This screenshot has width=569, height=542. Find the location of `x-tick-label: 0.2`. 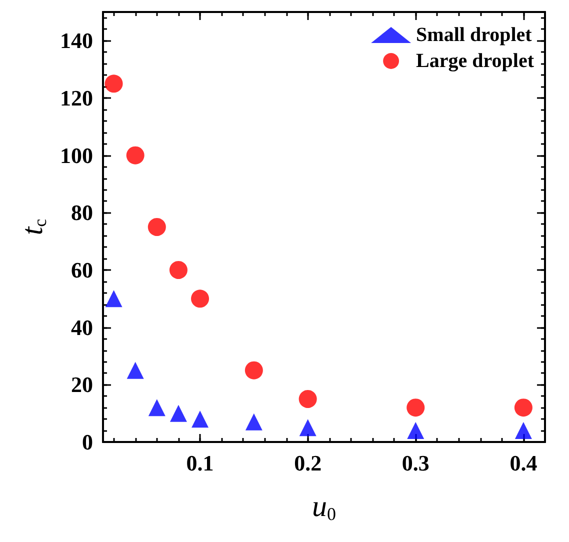

x-tick-label: 0.2 is located at coordinates (308, 463).